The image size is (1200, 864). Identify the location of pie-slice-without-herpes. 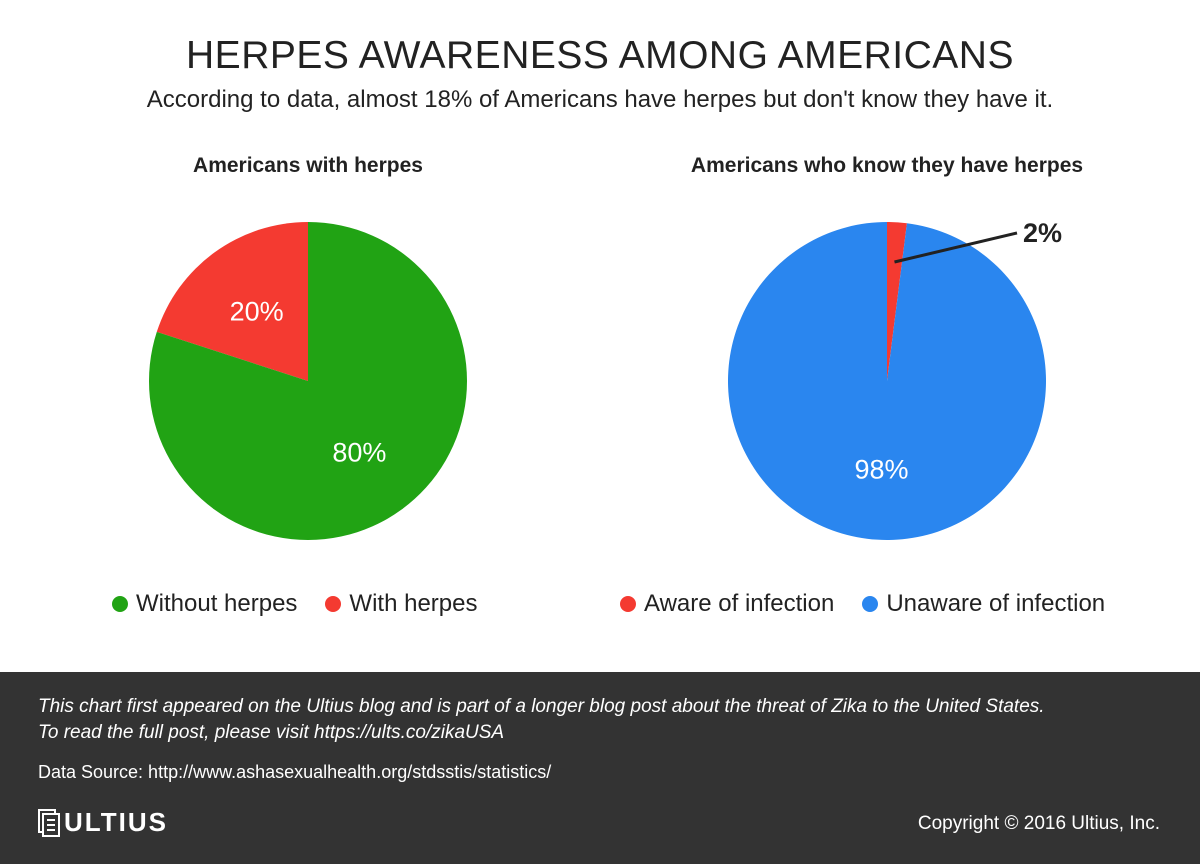
(308, 381).